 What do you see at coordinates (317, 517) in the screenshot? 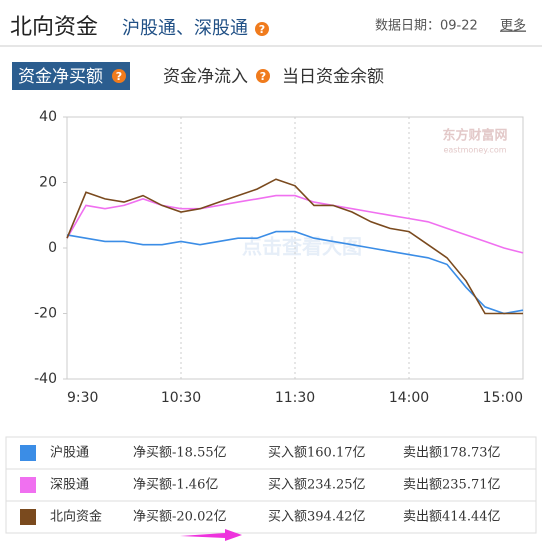
I see `table-cell: 买入额394.42亿` at bounding box center [317, 517].